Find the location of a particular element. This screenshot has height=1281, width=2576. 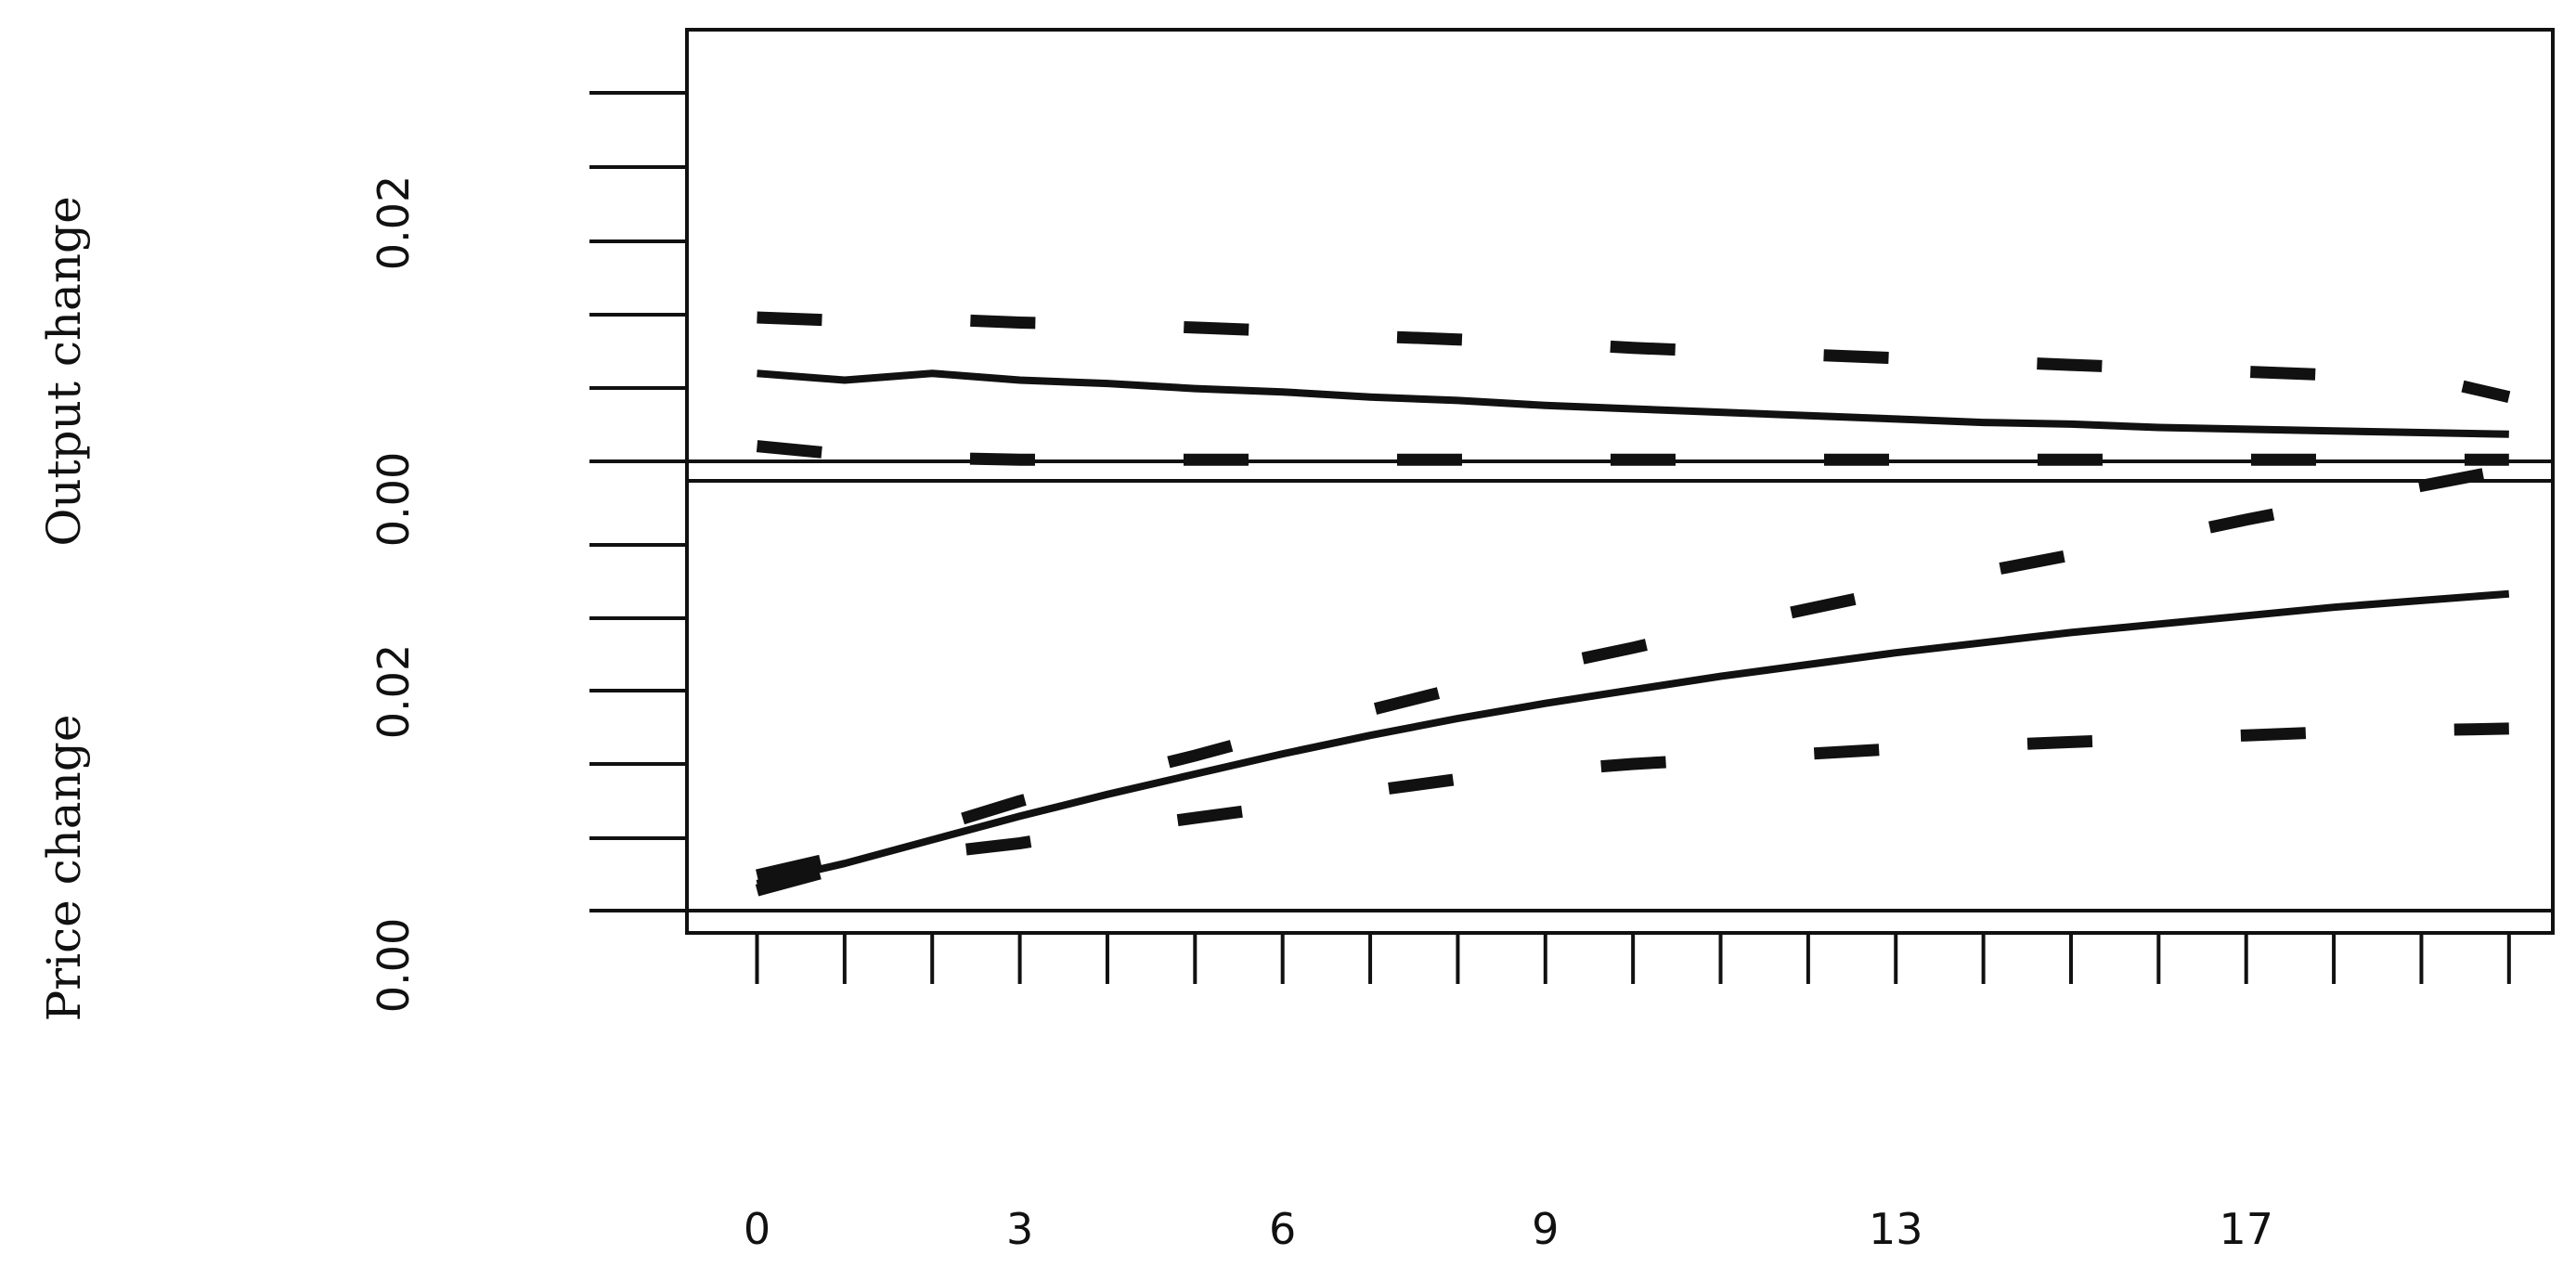

x-tick-label: 6 is located at coordinates (1282, 1229).